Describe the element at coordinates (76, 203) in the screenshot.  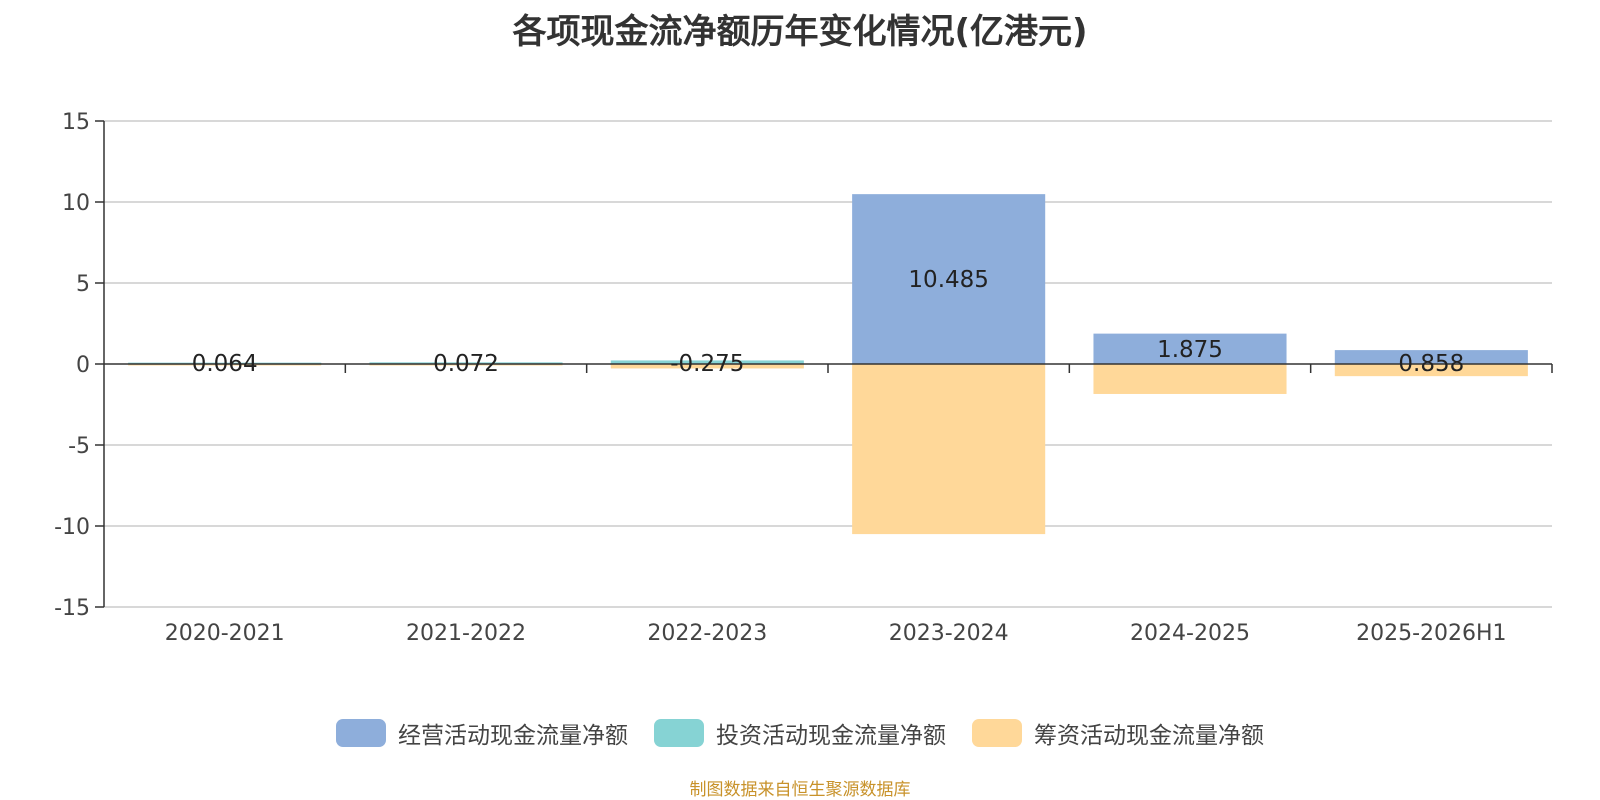
I see `y-tick-label: 10` at that location.